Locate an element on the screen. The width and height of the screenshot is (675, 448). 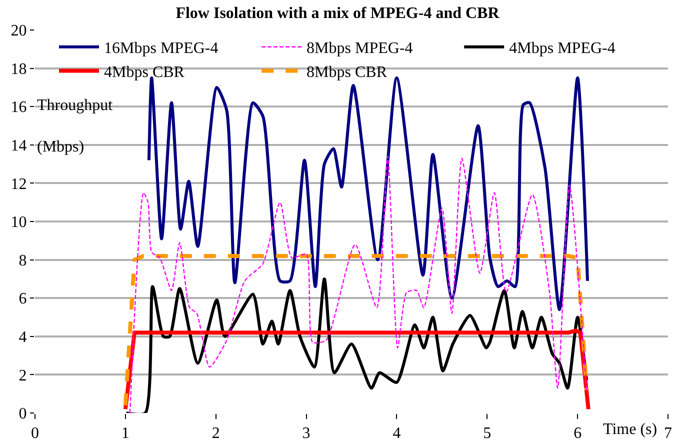
y-tick-label: 0 is located at coordinates (22, 414).